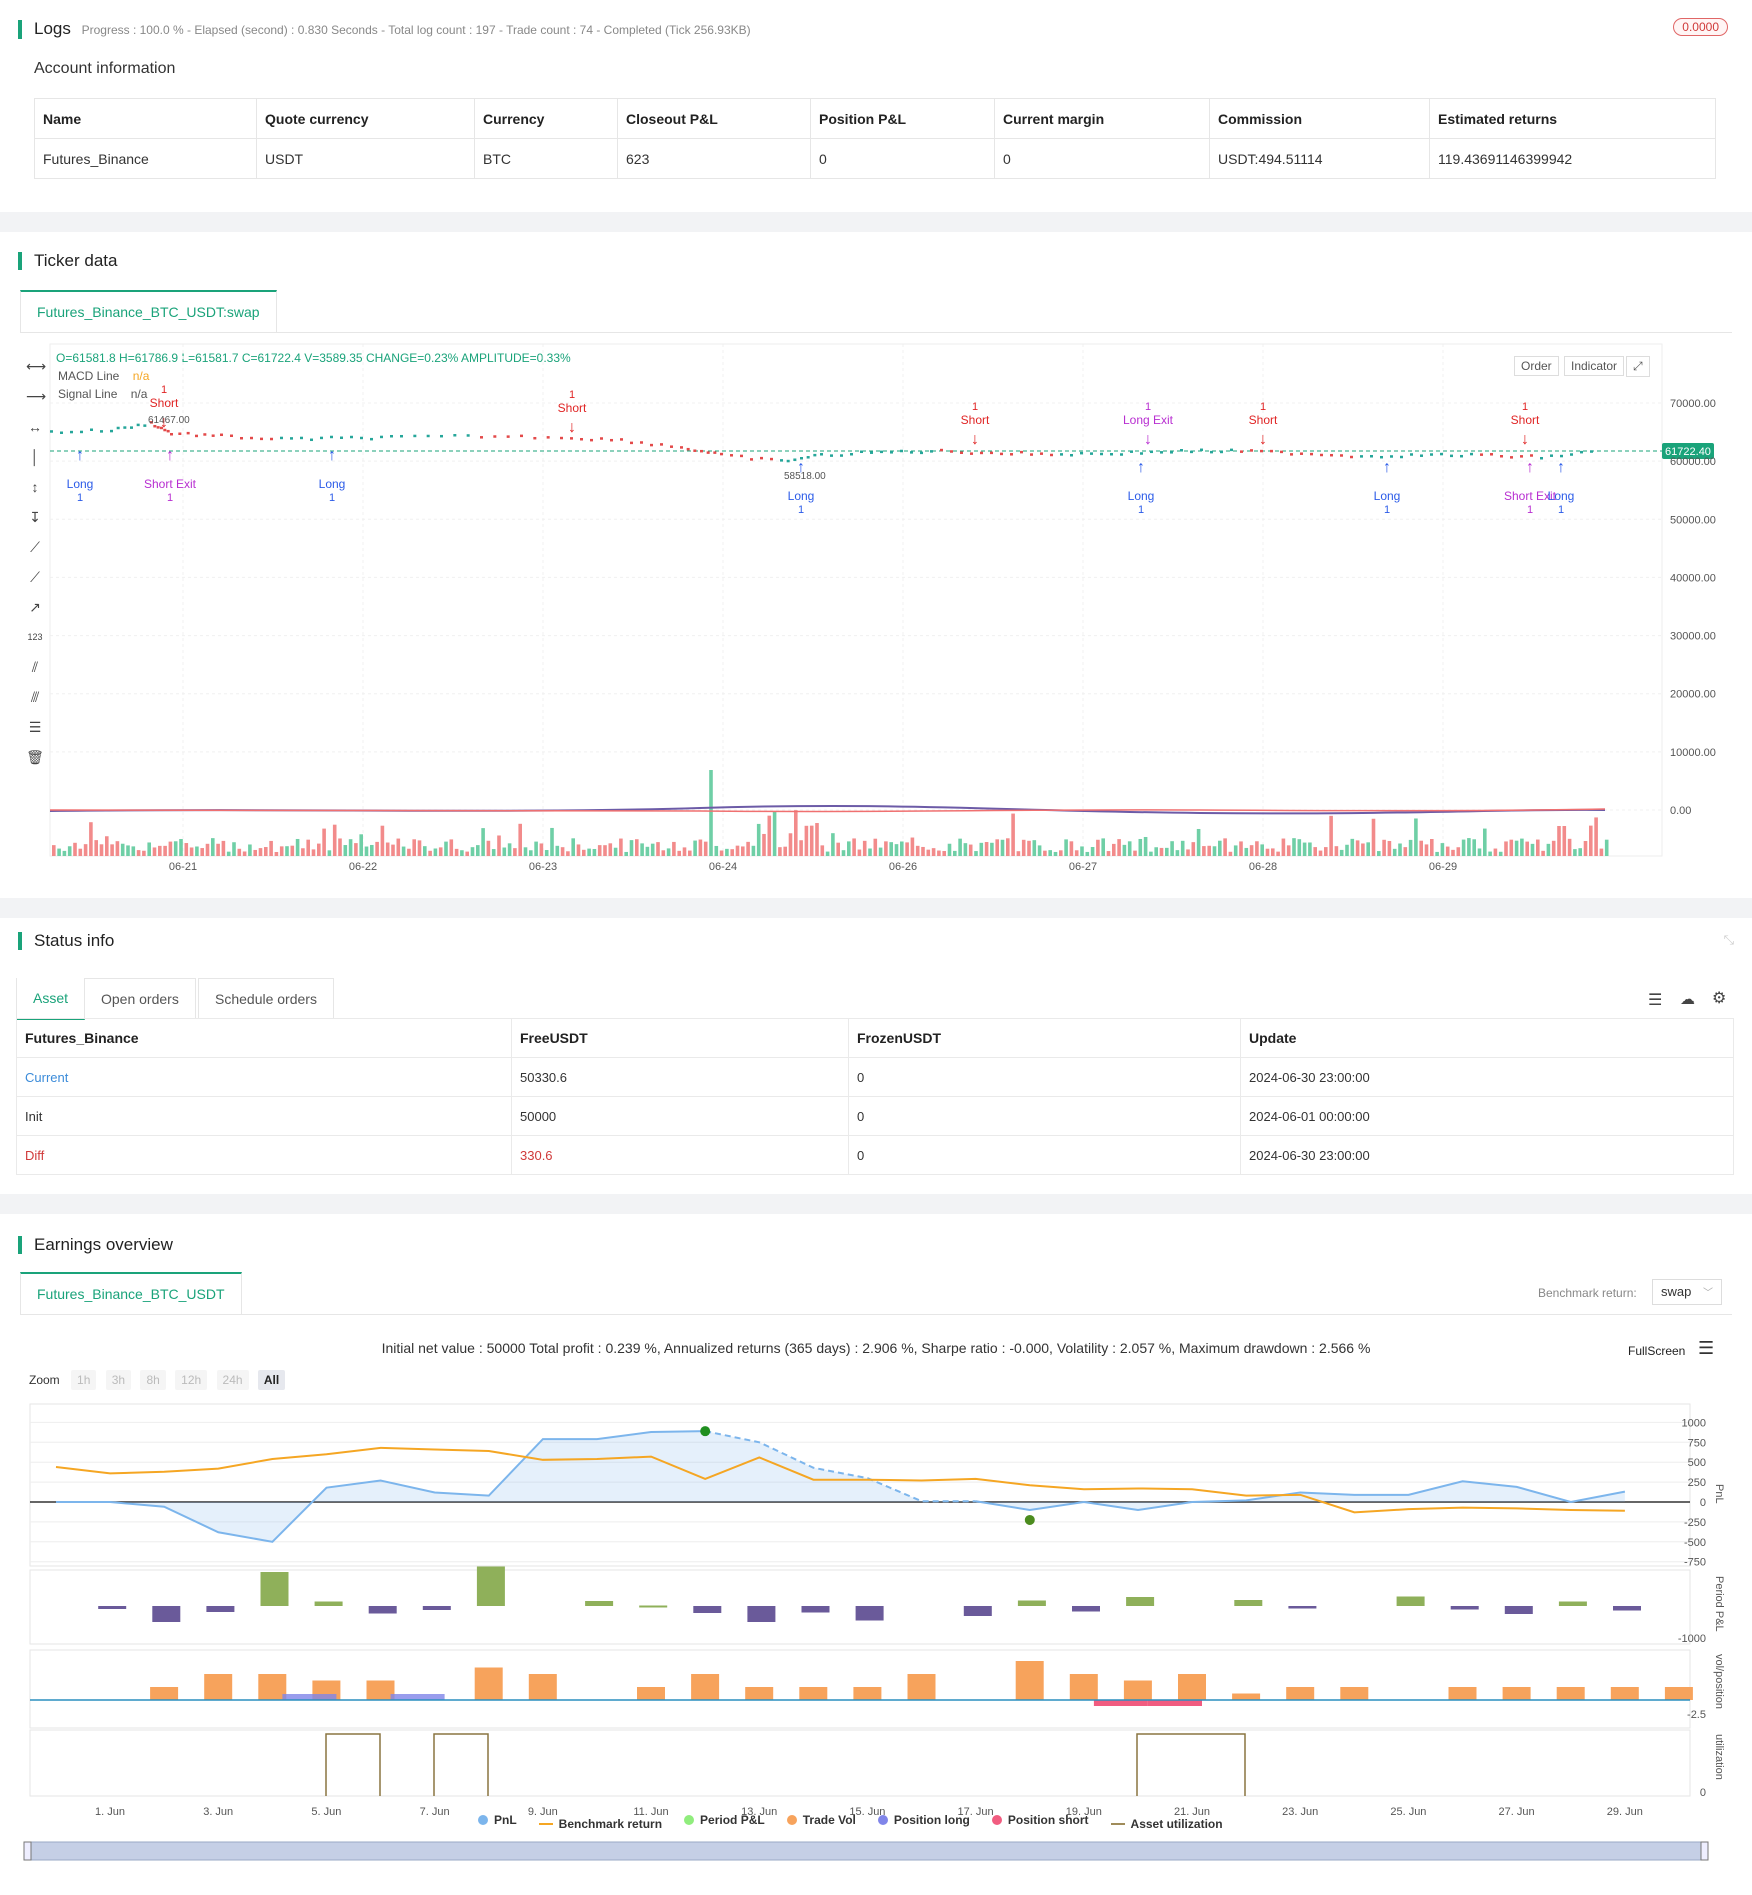 This screenshot has width=1752, height=1895. What do you see at coordinates (35, 547) in the screenshot?
I see `trend-line-tool-icon: ⟋` at bounding box center [35, 547].